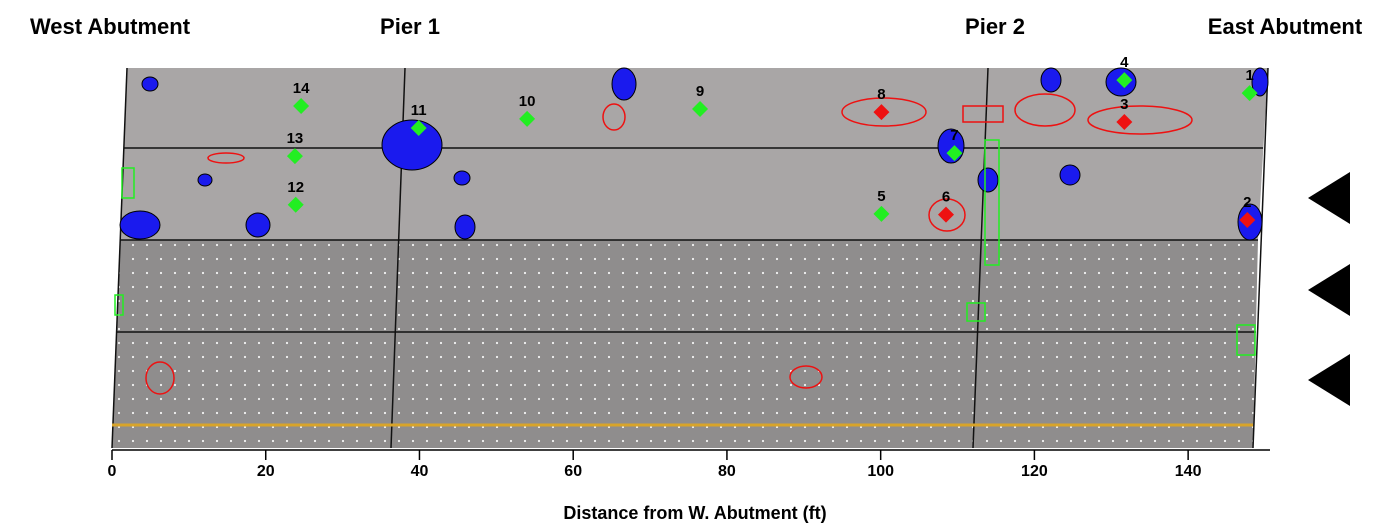 This screenshot has height=531, width=1395. What do you see at coordinates (881, 196) in the screenshot?
I see `point-label: 5` at bounding box center [881, 196].